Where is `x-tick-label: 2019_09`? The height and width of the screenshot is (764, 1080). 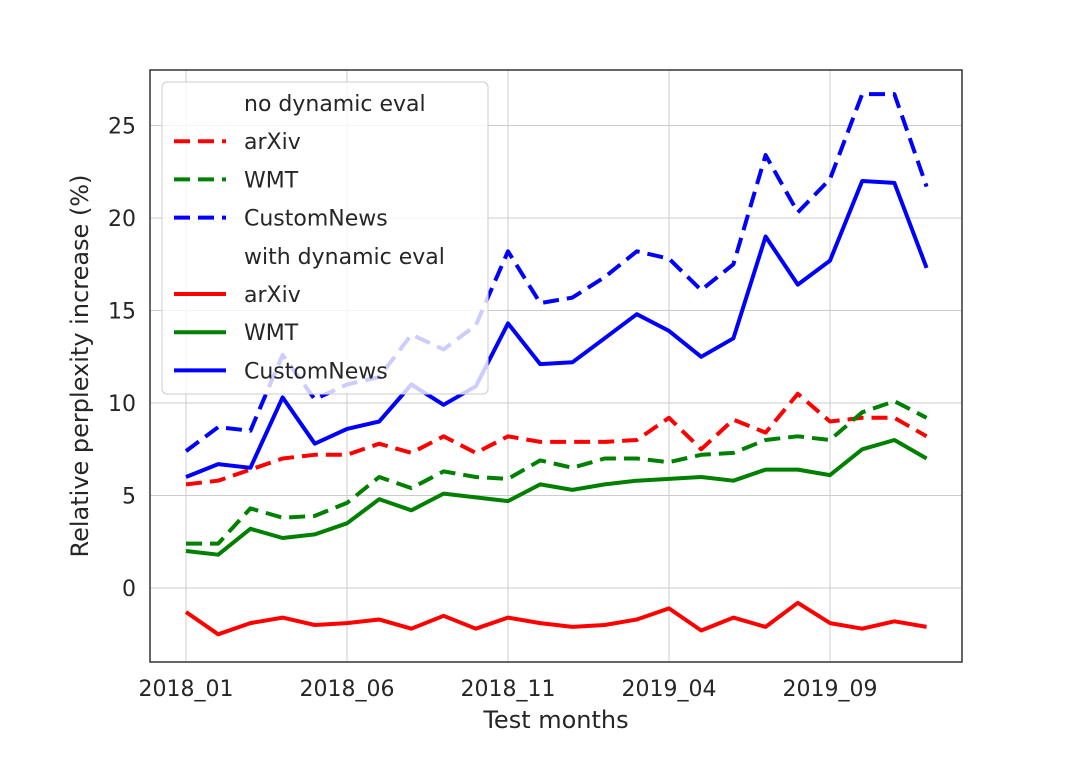 x-tick-label: 2019_09 is located at coordinates (830, 689).